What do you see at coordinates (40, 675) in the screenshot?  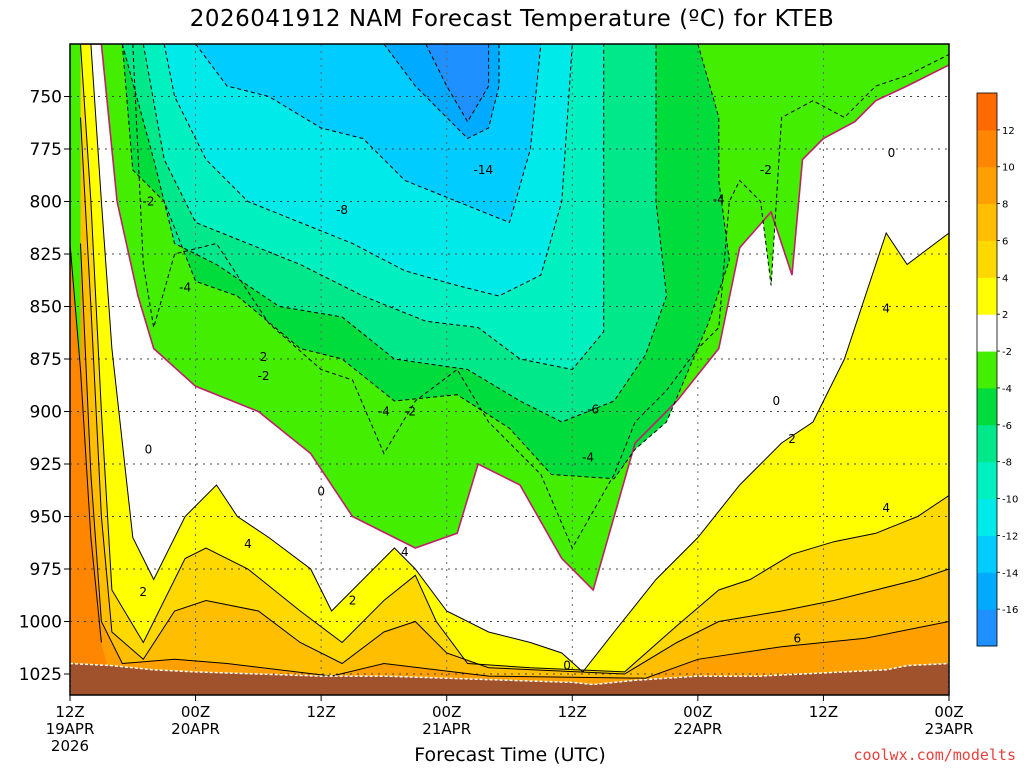 I see `y-tick-label: 1025` at bounding box center [40, 675].